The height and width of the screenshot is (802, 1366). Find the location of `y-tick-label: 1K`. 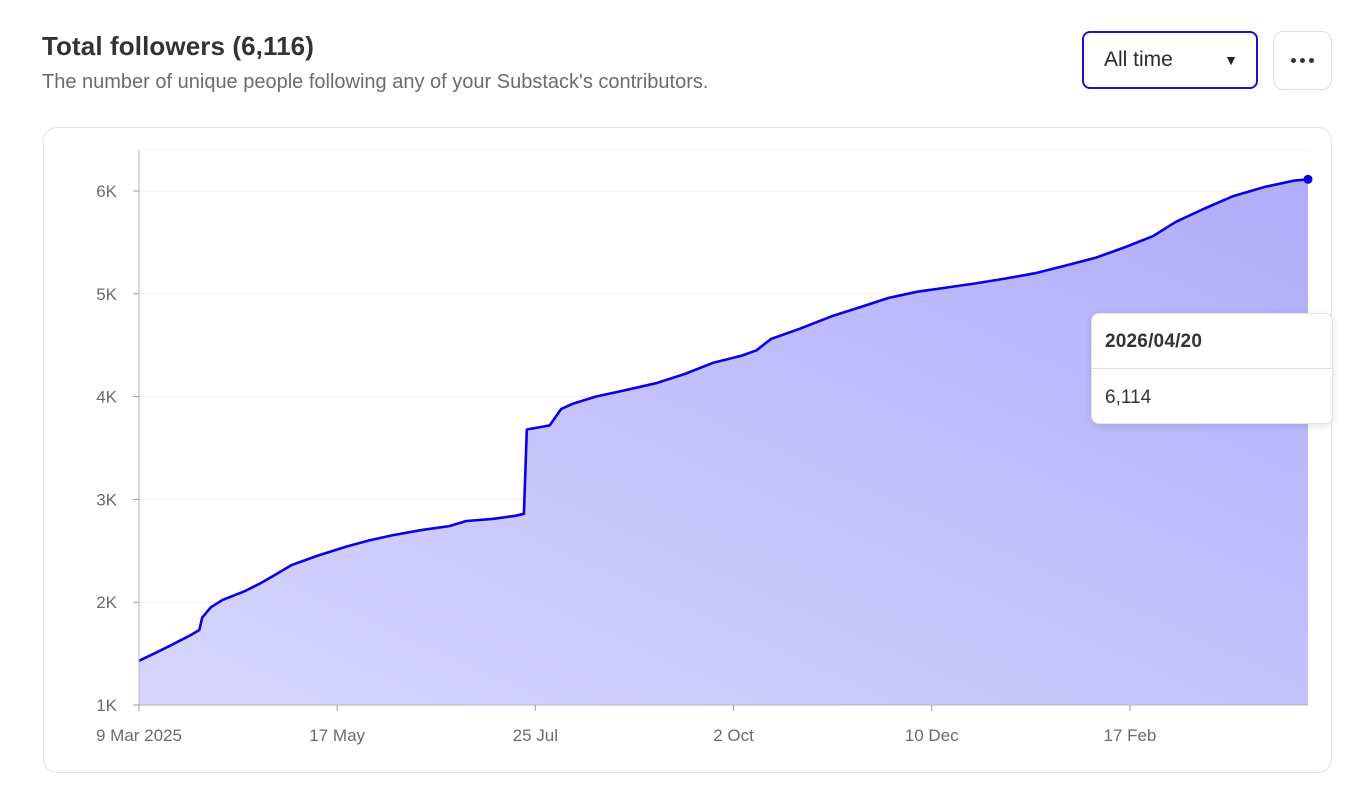

y-tick-label: 1K is located at coordinates (106, 705).